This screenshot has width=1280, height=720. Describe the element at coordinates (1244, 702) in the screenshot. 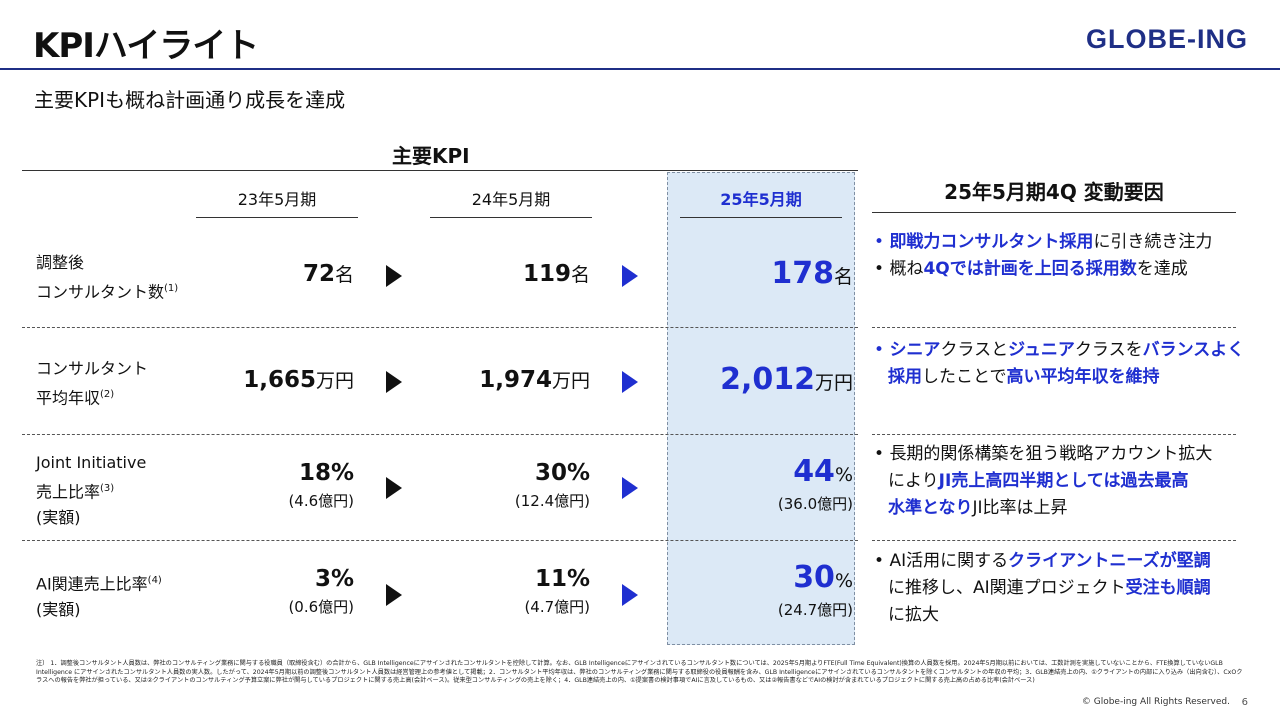

I see `page-number: 6` at that location.